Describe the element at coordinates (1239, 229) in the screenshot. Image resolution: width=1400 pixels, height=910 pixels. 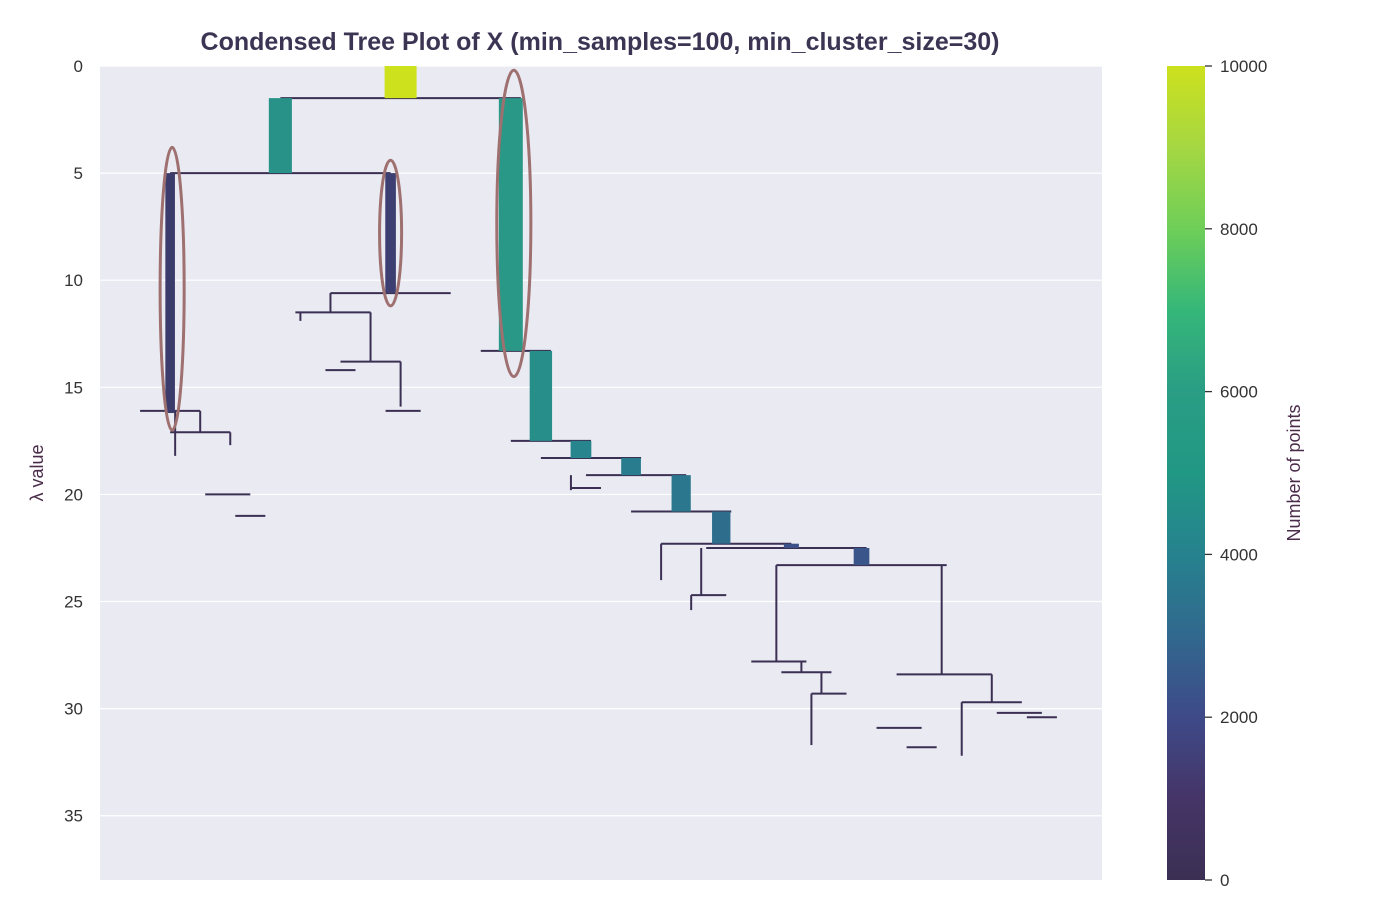
I see `colorbar-tick-label: 8000` at that location.